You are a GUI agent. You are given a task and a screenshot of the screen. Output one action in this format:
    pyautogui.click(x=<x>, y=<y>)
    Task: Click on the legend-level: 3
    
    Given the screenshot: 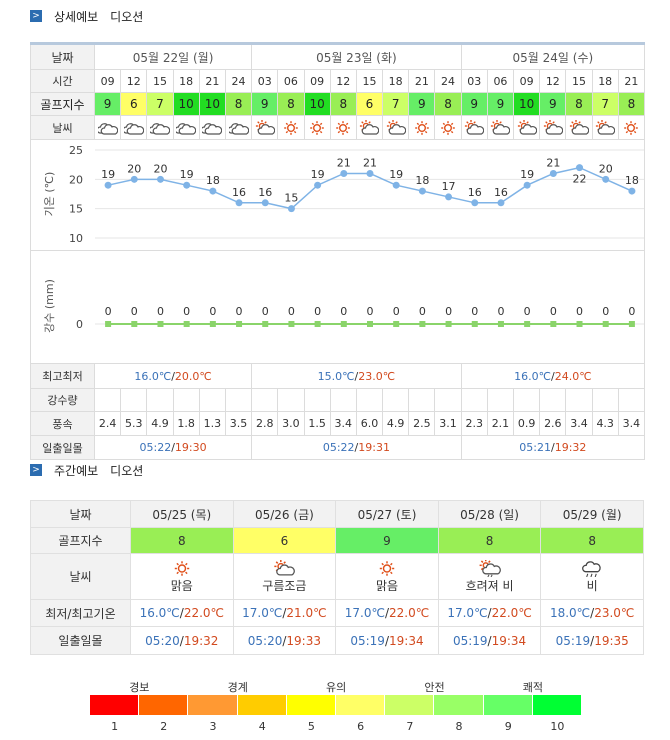 What is the action you would take?
    pyautogui.click(x=213, y=726)
    